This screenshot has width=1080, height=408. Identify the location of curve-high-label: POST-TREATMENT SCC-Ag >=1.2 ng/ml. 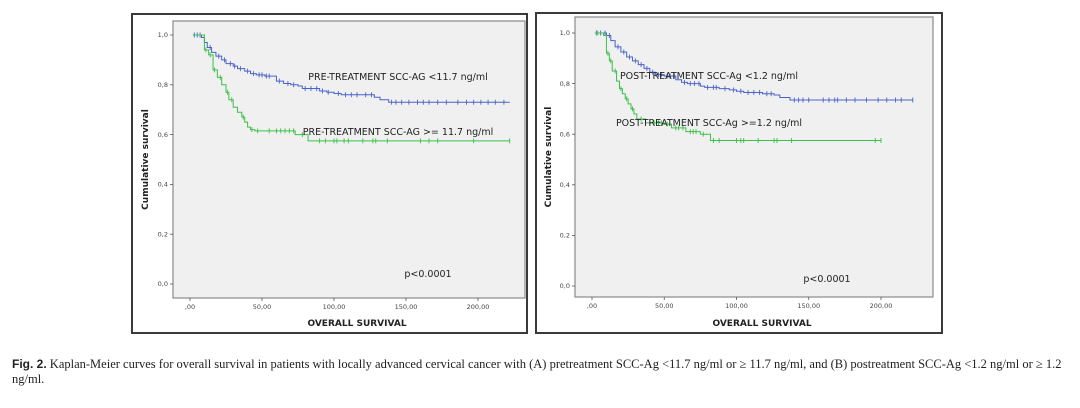
(709, 123).